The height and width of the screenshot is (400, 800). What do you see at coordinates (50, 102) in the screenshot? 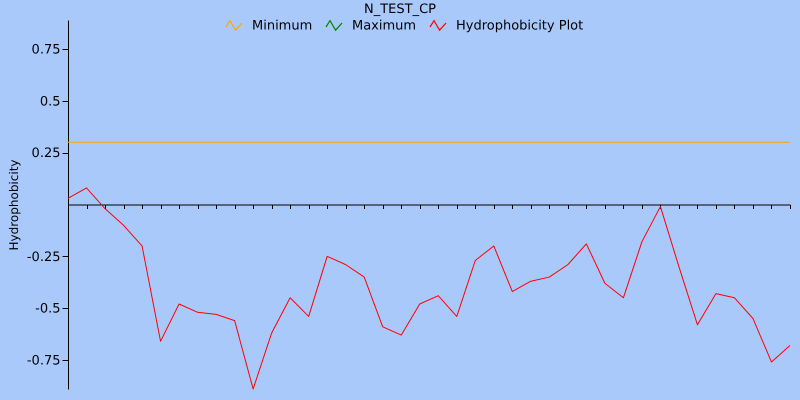
I see `y-tick-label: 0.5` at bounding box center [50, 102].